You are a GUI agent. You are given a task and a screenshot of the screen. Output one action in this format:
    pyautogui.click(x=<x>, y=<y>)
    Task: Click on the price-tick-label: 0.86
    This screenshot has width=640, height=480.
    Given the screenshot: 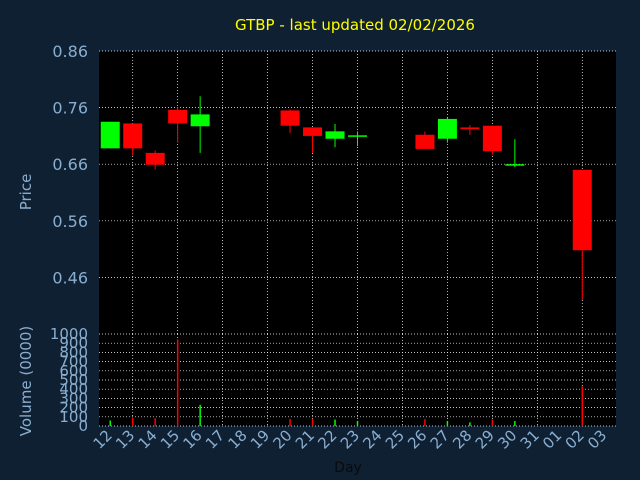 What is the action you would take?
    pyautogui.click(x=70, y=51)
    